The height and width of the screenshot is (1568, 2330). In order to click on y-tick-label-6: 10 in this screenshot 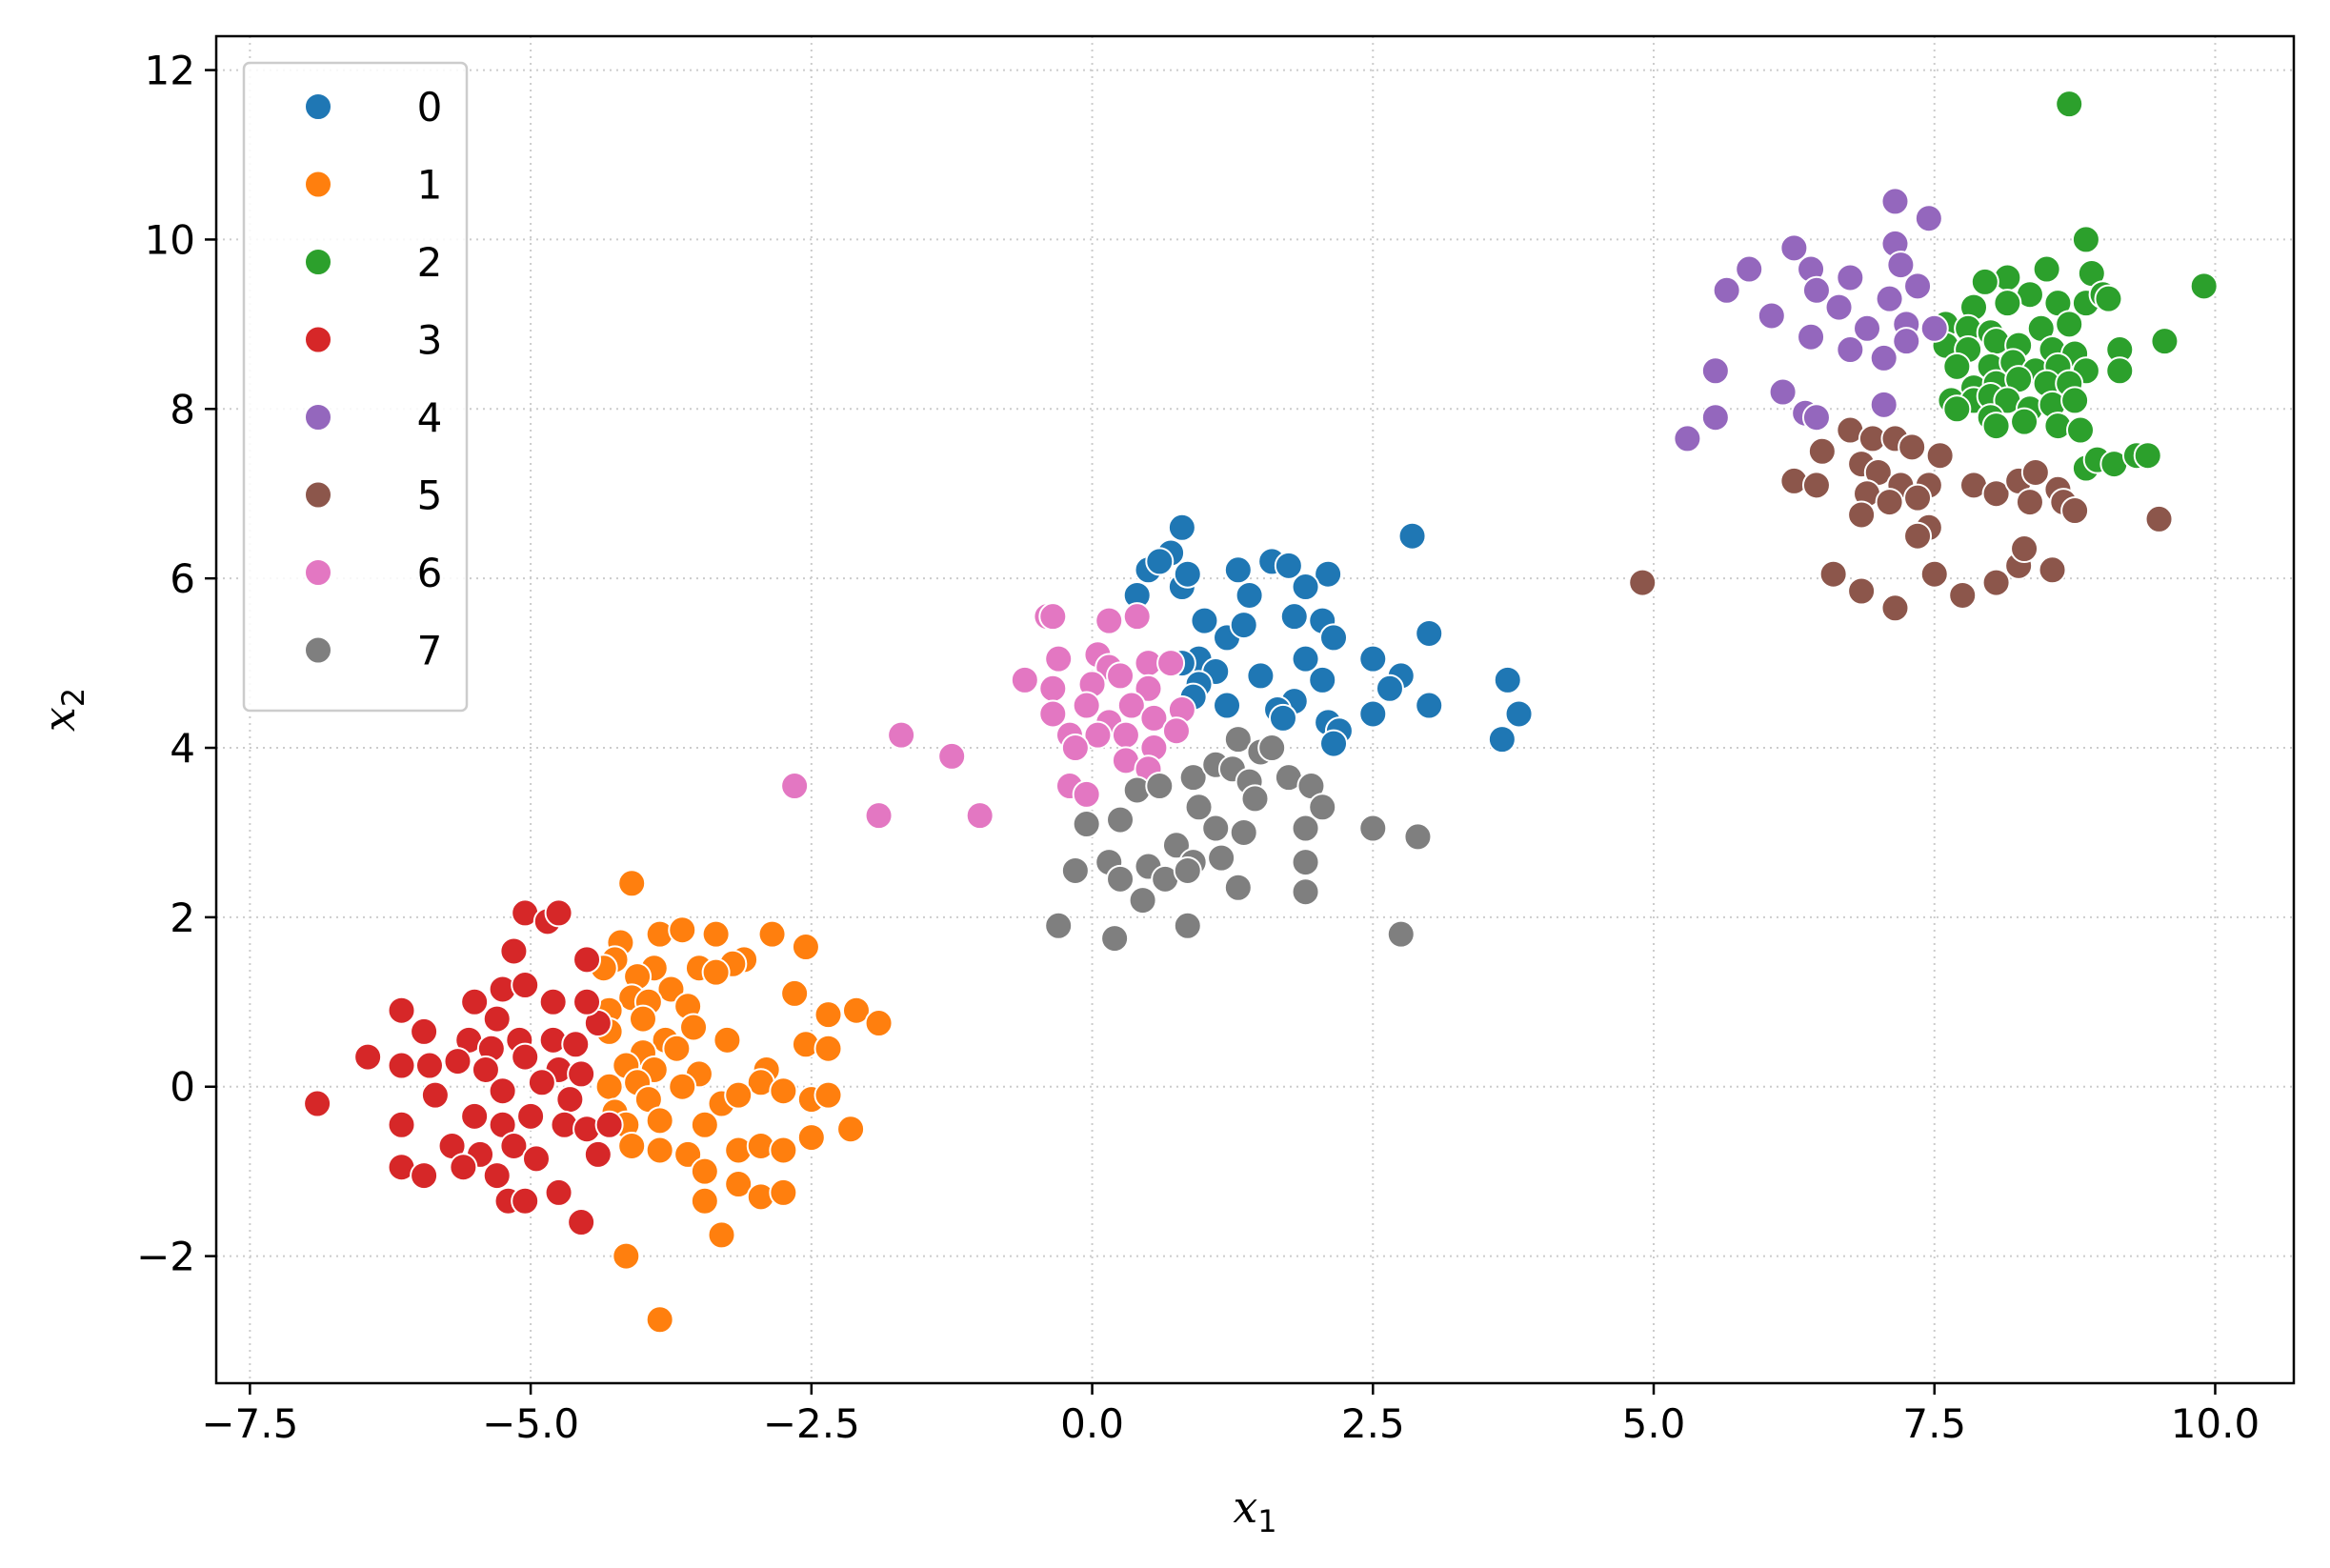, I will do `click(170, 239)`.